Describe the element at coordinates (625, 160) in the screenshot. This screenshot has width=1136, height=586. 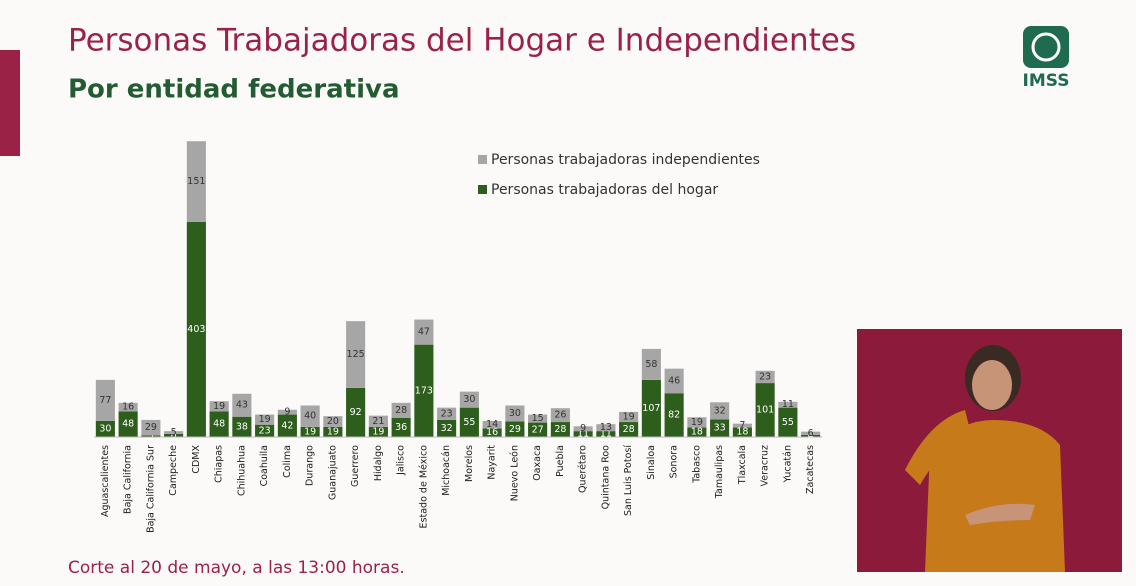
I see `legend-label: Personas trabajadoras independientes` at that location.